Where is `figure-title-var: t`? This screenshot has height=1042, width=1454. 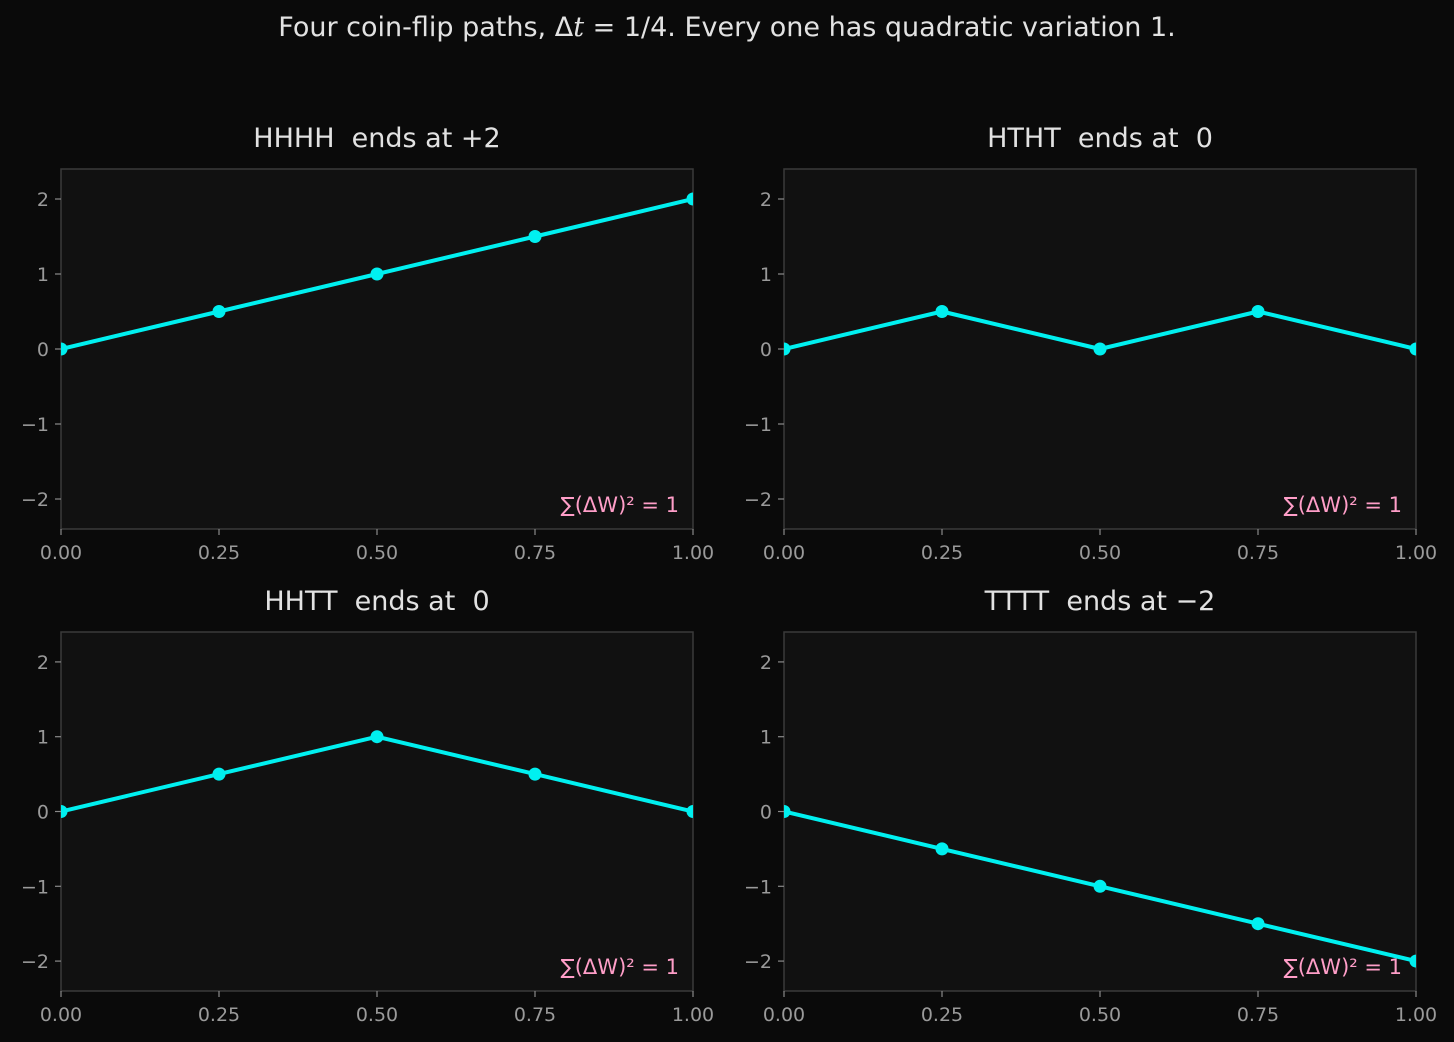 figure-title-var: t is located at coordinates (579, 27).